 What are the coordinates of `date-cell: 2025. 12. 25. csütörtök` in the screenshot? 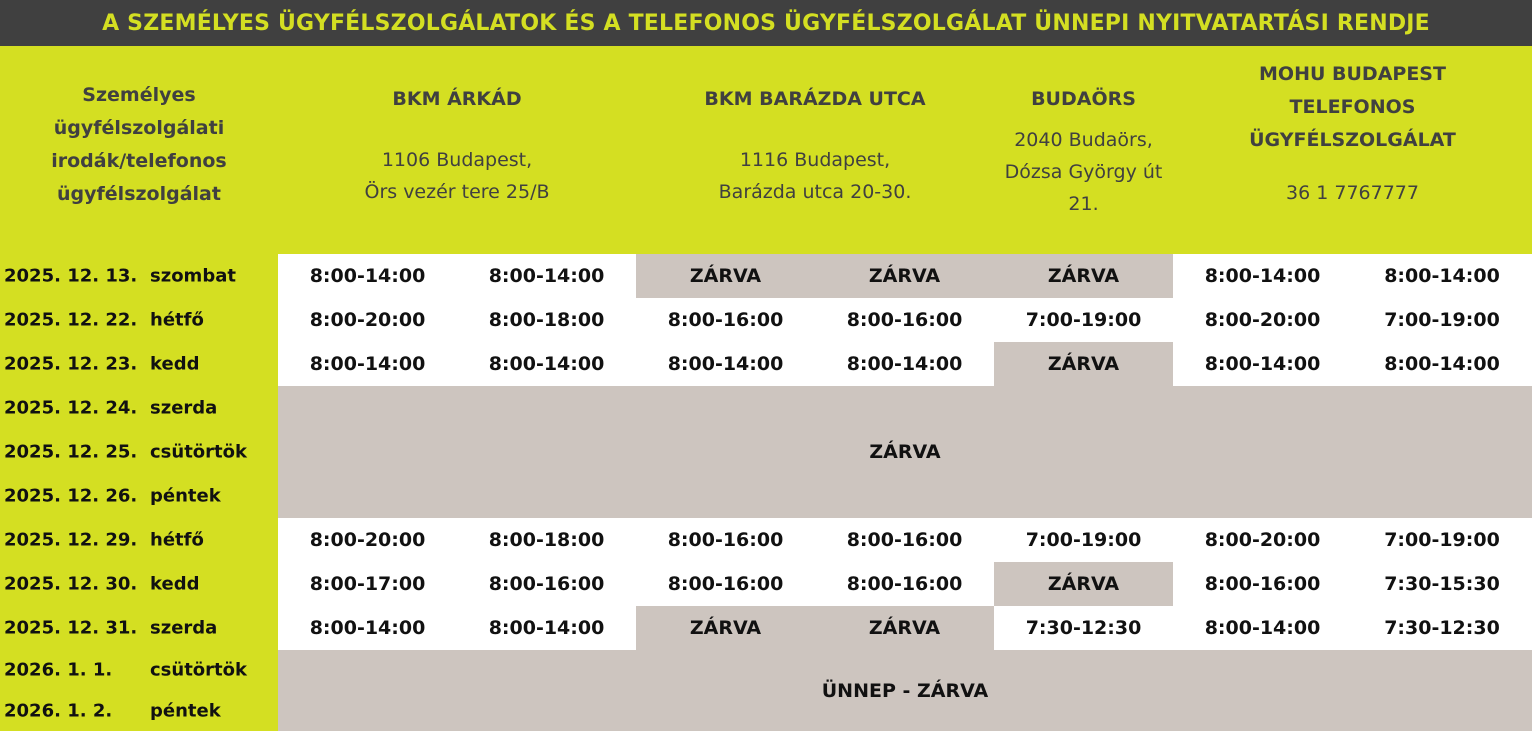 It's located at (139, 452).